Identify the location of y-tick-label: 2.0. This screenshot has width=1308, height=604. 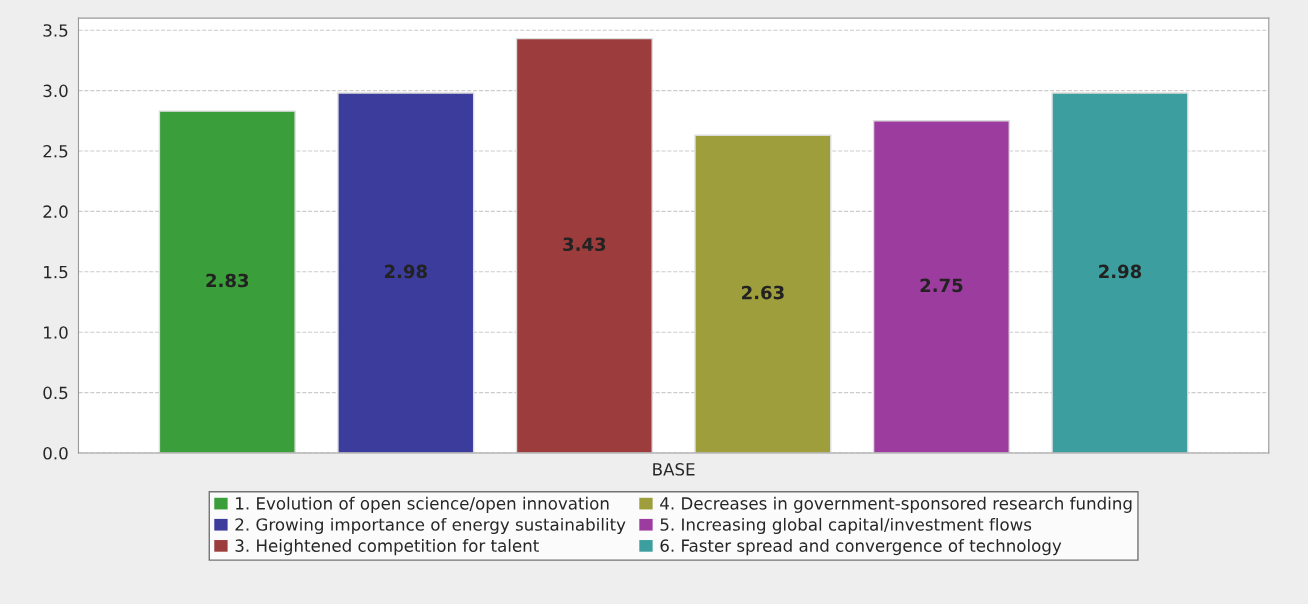
(55, 211).